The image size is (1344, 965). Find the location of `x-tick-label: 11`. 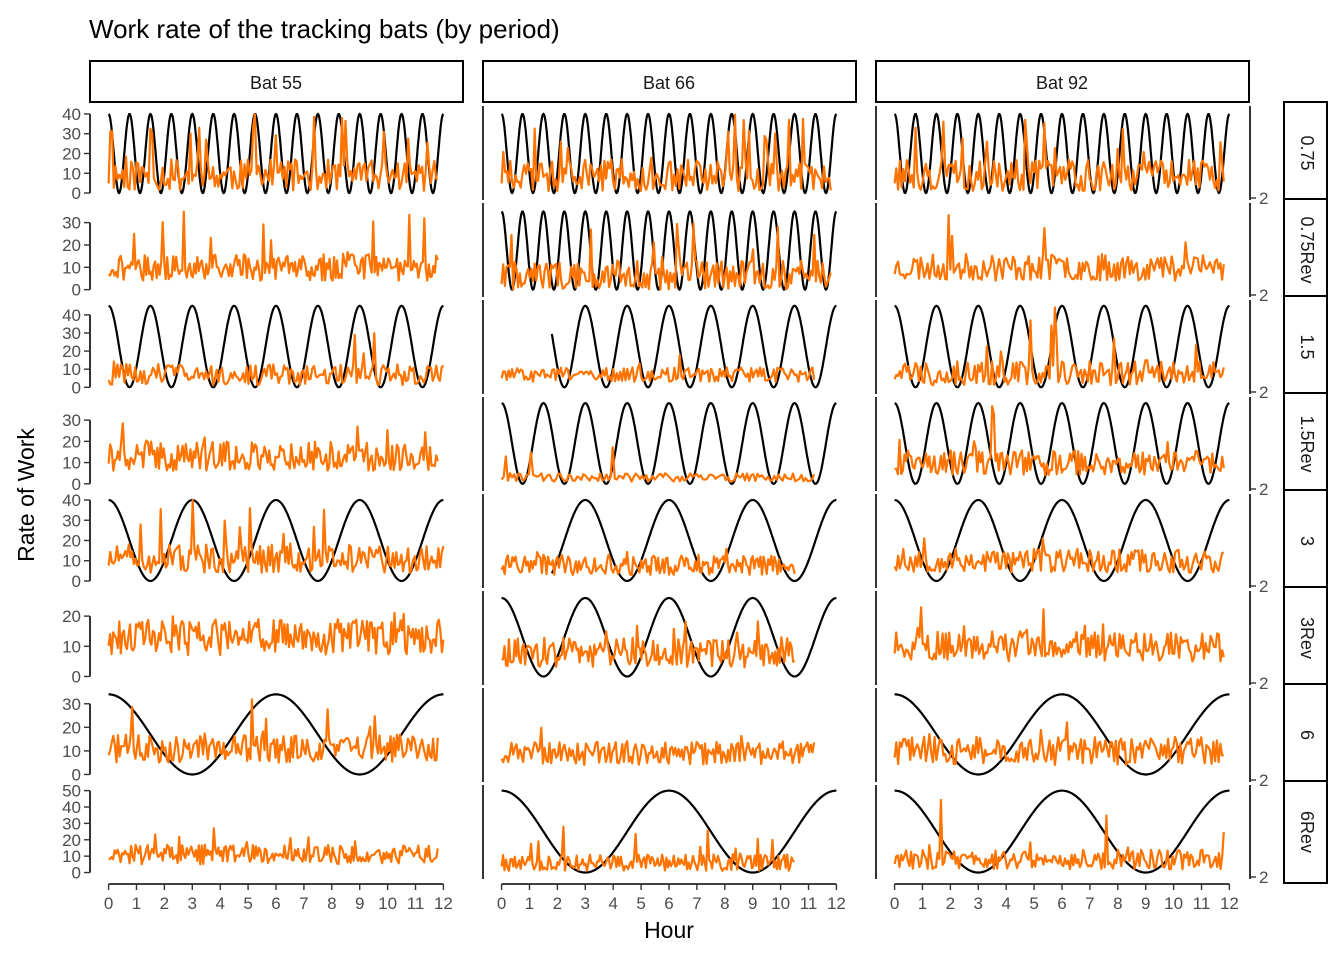

x-tick-label: 11 is located at coordinates (1202, 903).